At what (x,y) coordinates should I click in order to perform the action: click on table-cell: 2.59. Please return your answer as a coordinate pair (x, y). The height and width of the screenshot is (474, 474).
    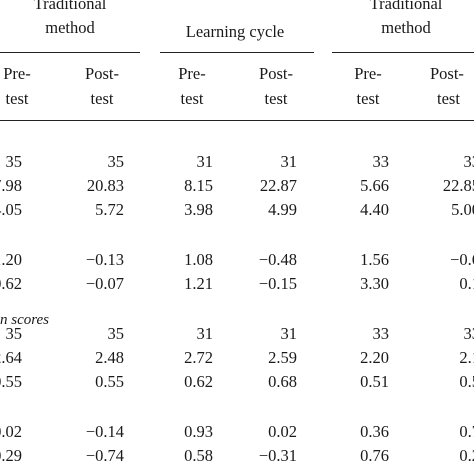
    Looking at the image, I should click on (282, 357).